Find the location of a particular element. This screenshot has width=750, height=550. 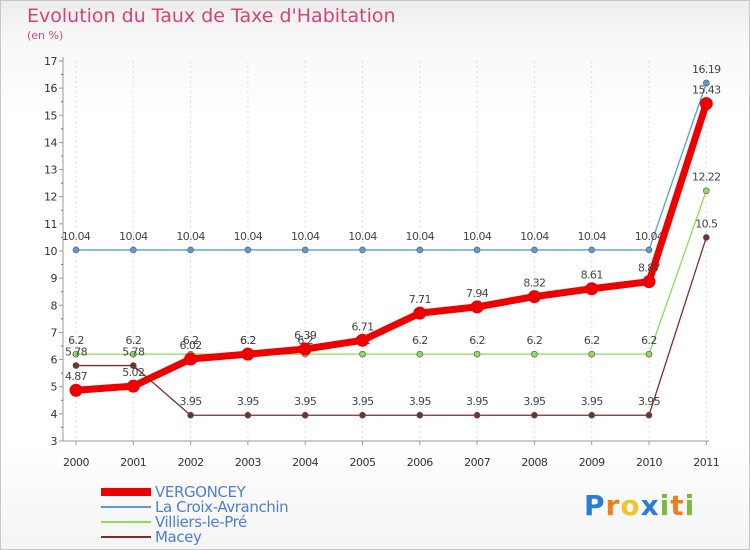

x-tick-label: 2009 is located at coordinates (592, 462).